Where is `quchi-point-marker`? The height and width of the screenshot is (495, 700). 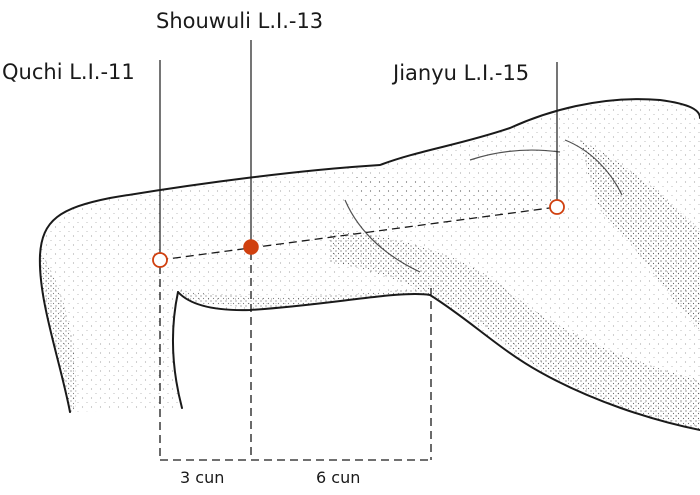 quchi-point-marker is located at coordinates (160, 260).